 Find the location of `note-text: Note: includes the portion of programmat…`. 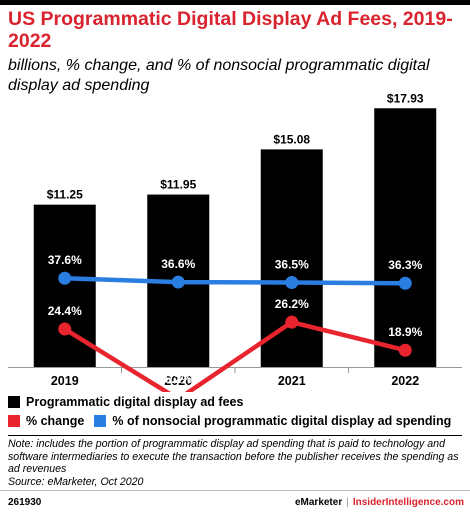

note-text: Note: includes the portion of programmat… is located at coordinates (233, 456).